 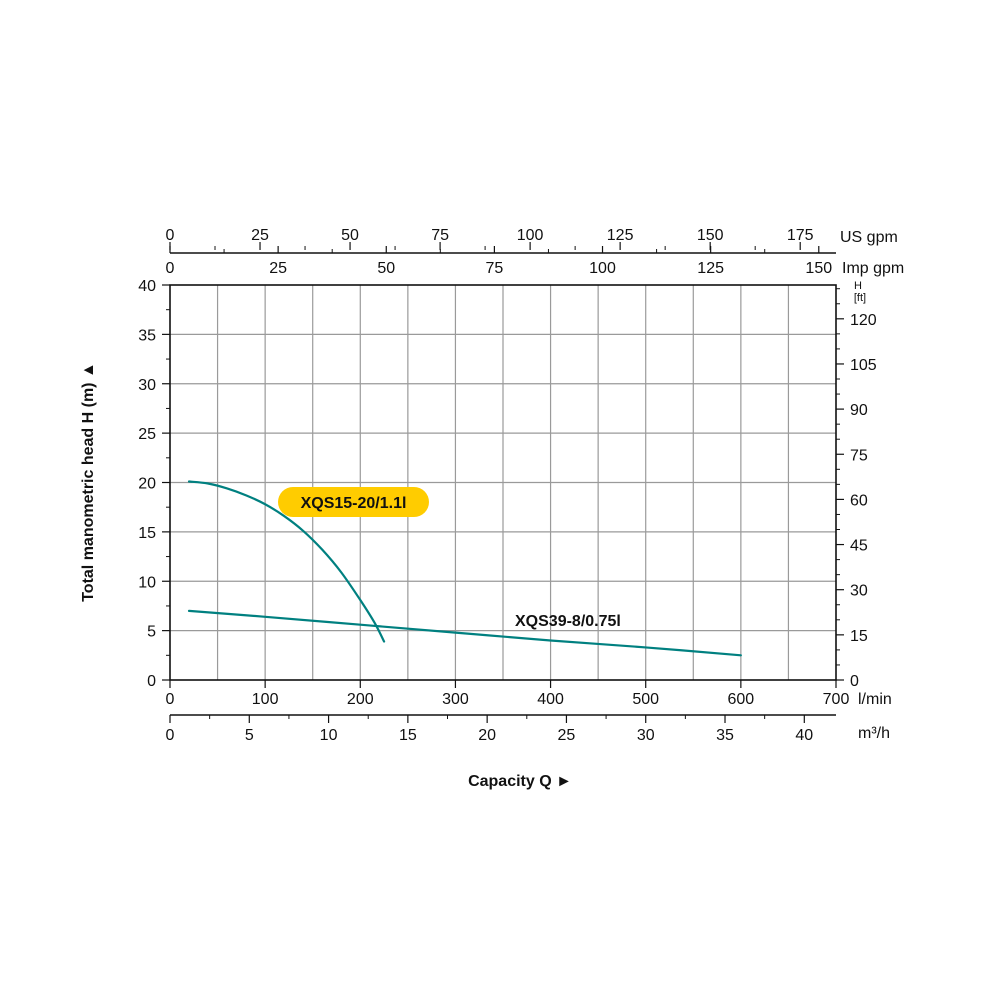 I want to click on x-tick-label: 100, so click(x=265, y=699).